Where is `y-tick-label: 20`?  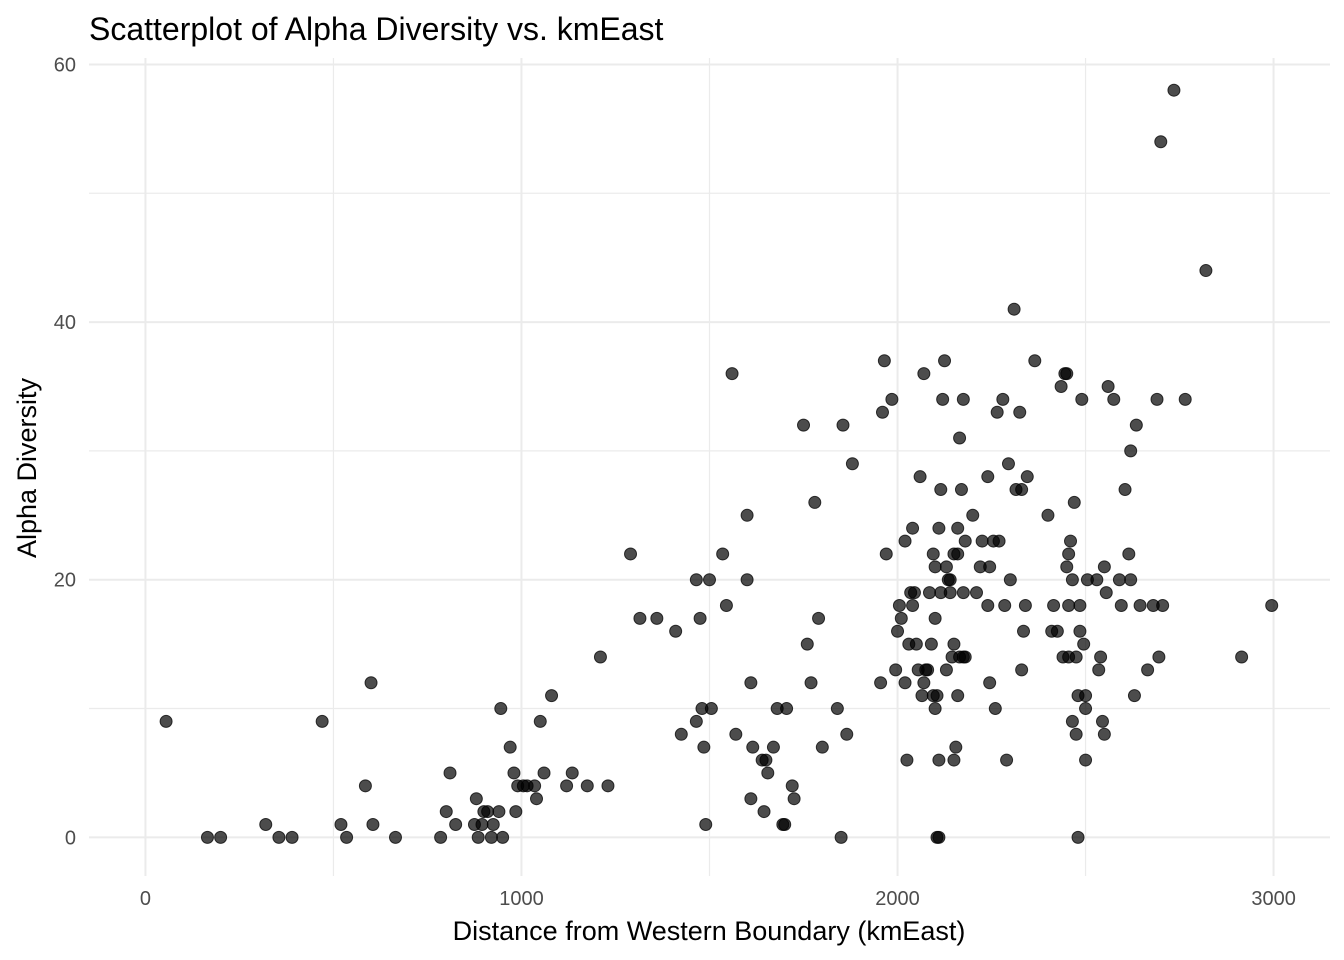 y-tick-label: 20 is located at coordinates (65, 581).